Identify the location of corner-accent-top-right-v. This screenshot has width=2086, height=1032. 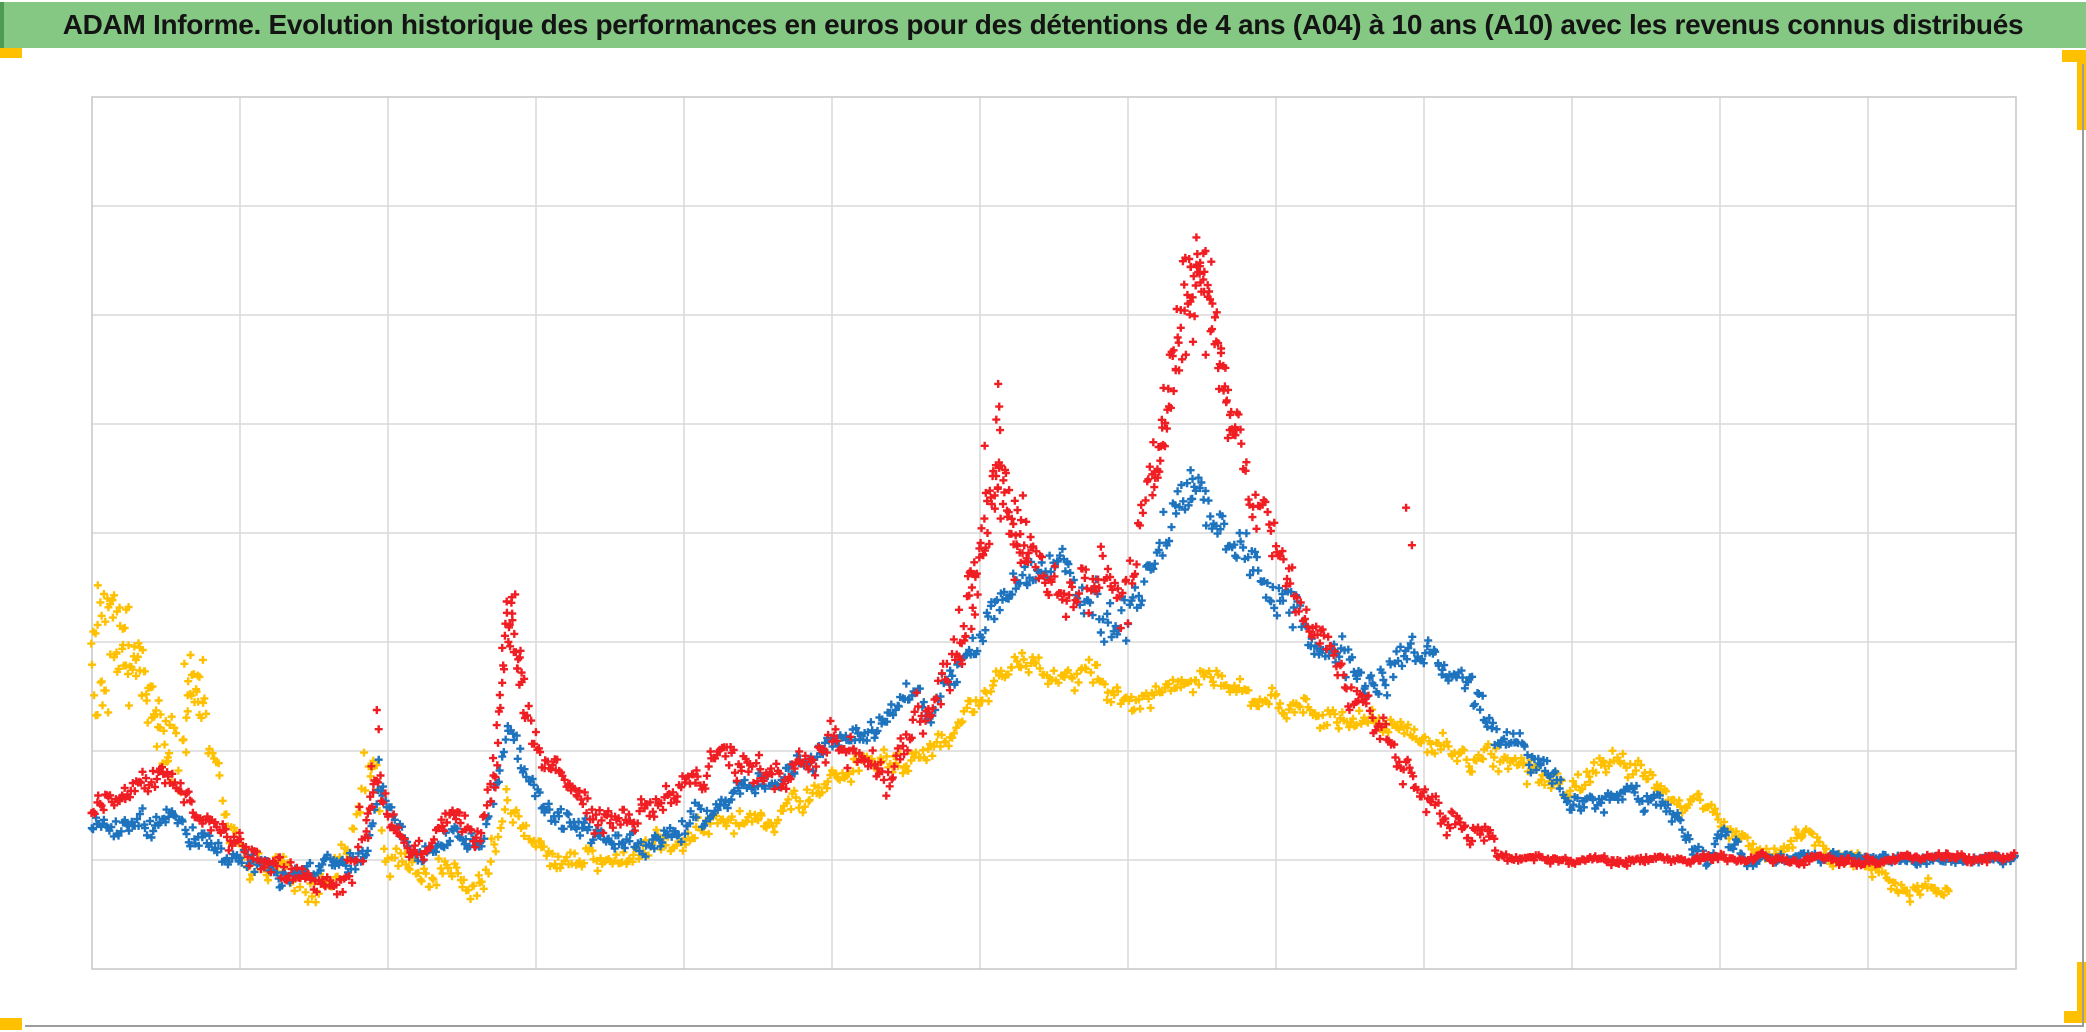
(2081, 90).